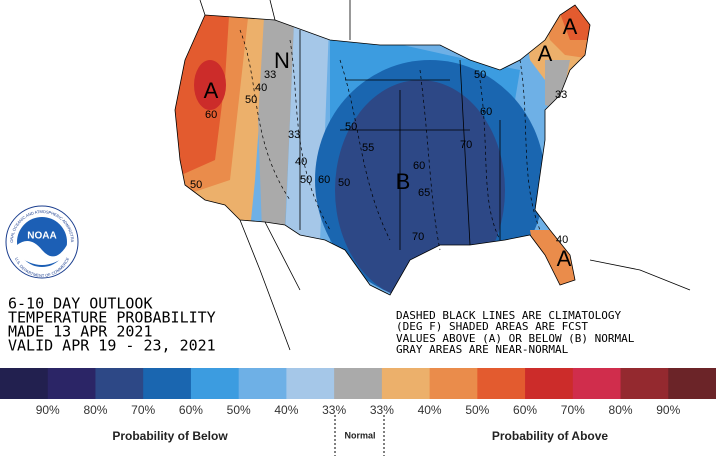  Describe the element at coordinates (368, 148) in the screenshot. I see `contour-label: 55` at that location.